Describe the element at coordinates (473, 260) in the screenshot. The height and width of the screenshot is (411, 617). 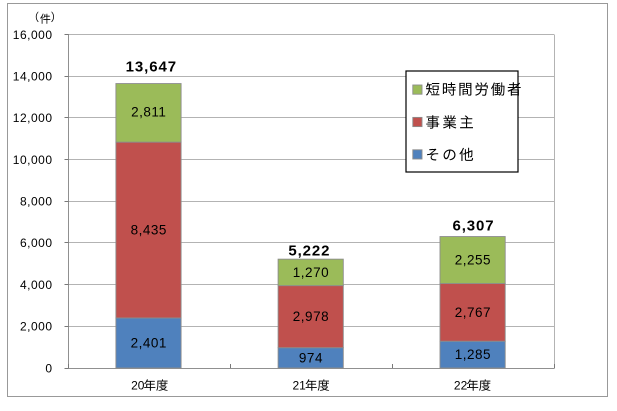
I see `svg-text: 2,255` at that location.